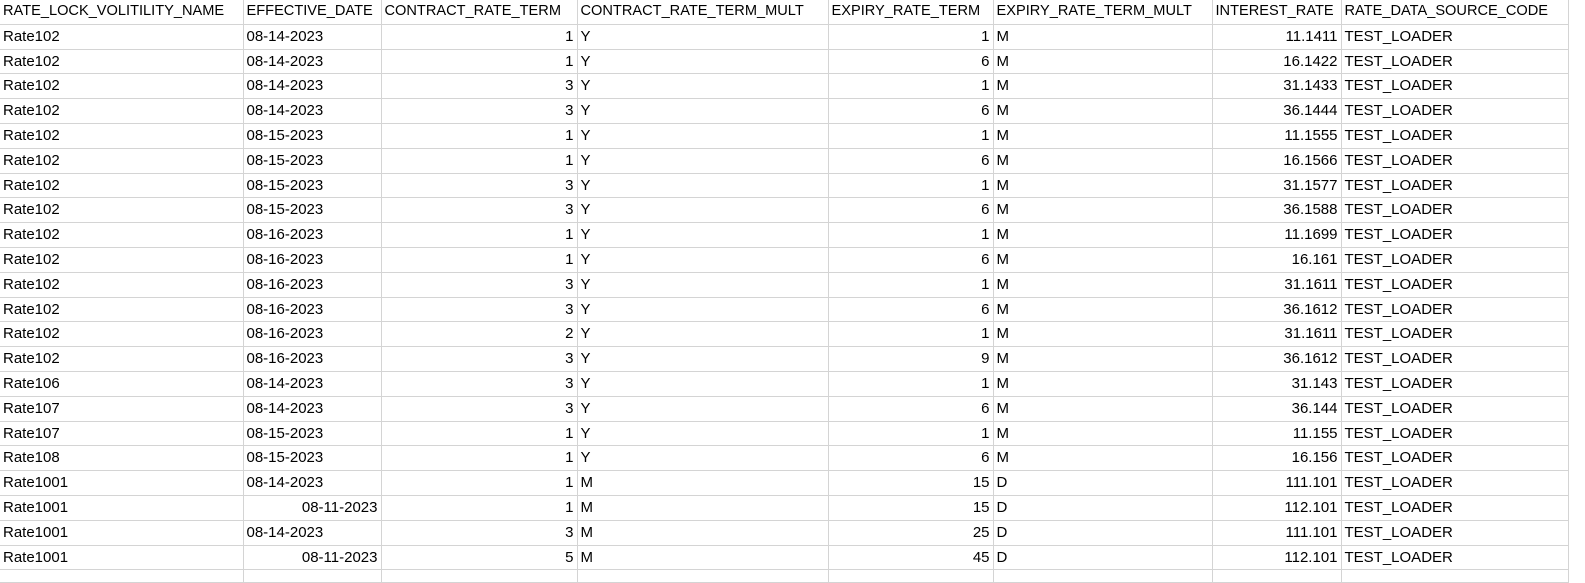 The image size is (1585, 583). I want to click on cell-rate: 31.1577, so click(1277, 186).